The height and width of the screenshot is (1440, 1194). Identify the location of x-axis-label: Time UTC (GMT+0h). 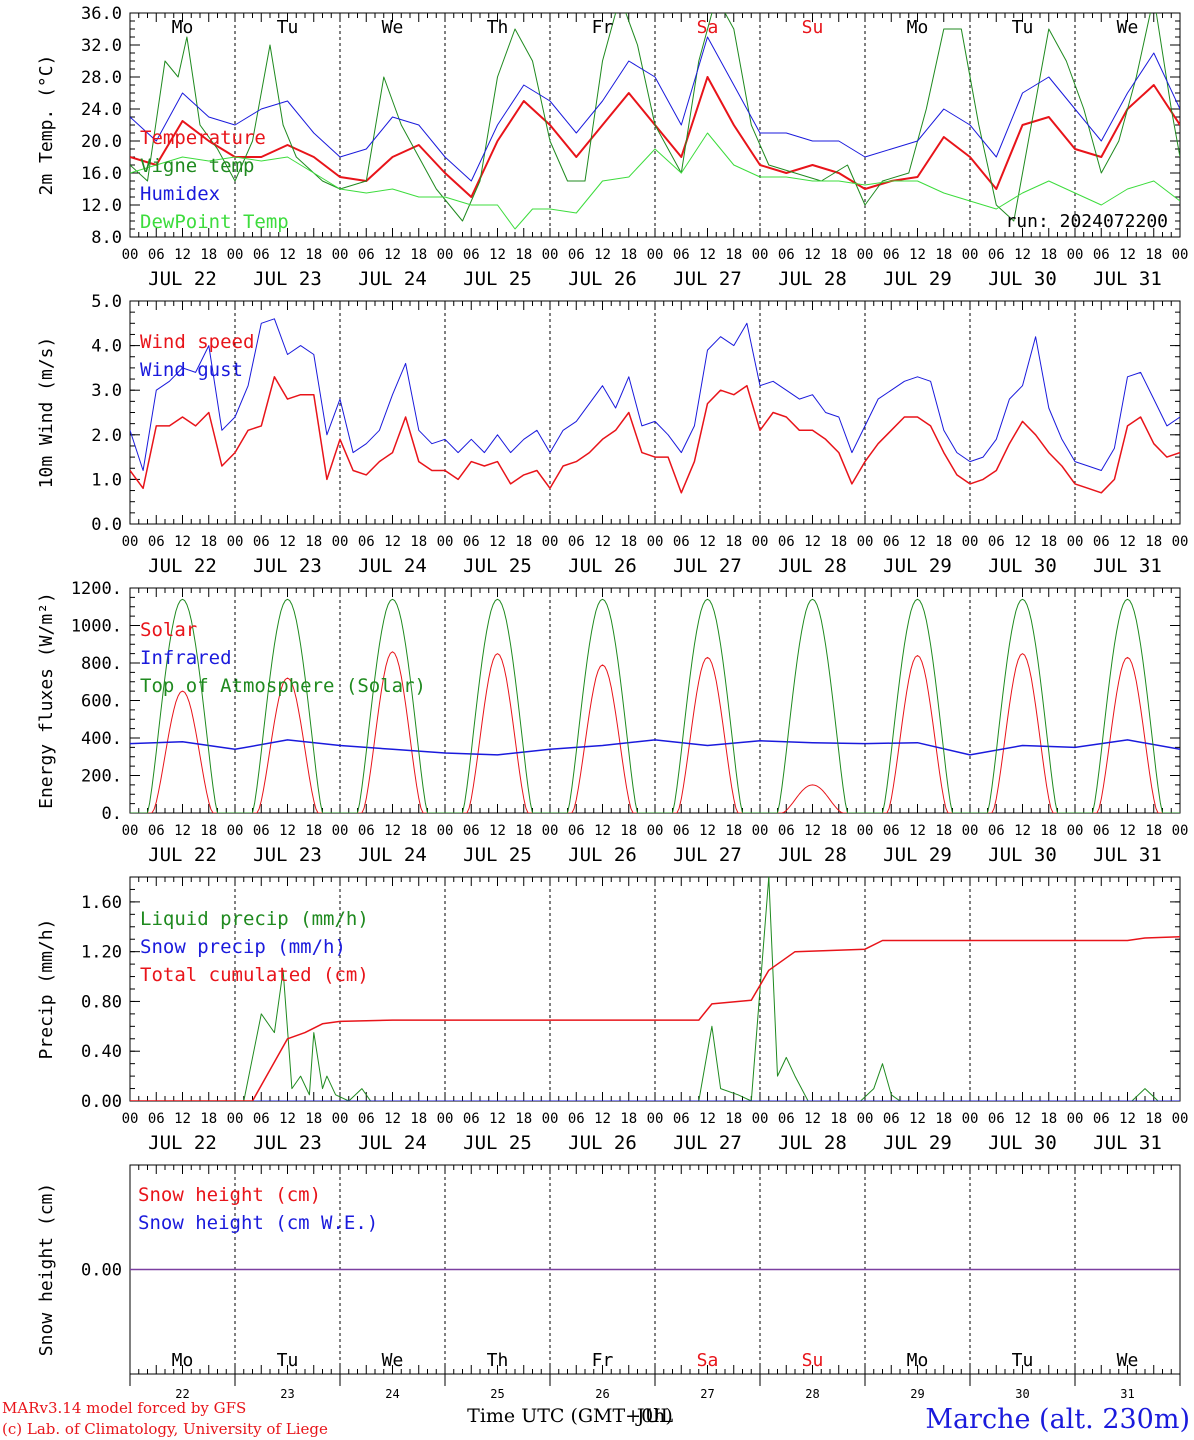
(570, 1416).